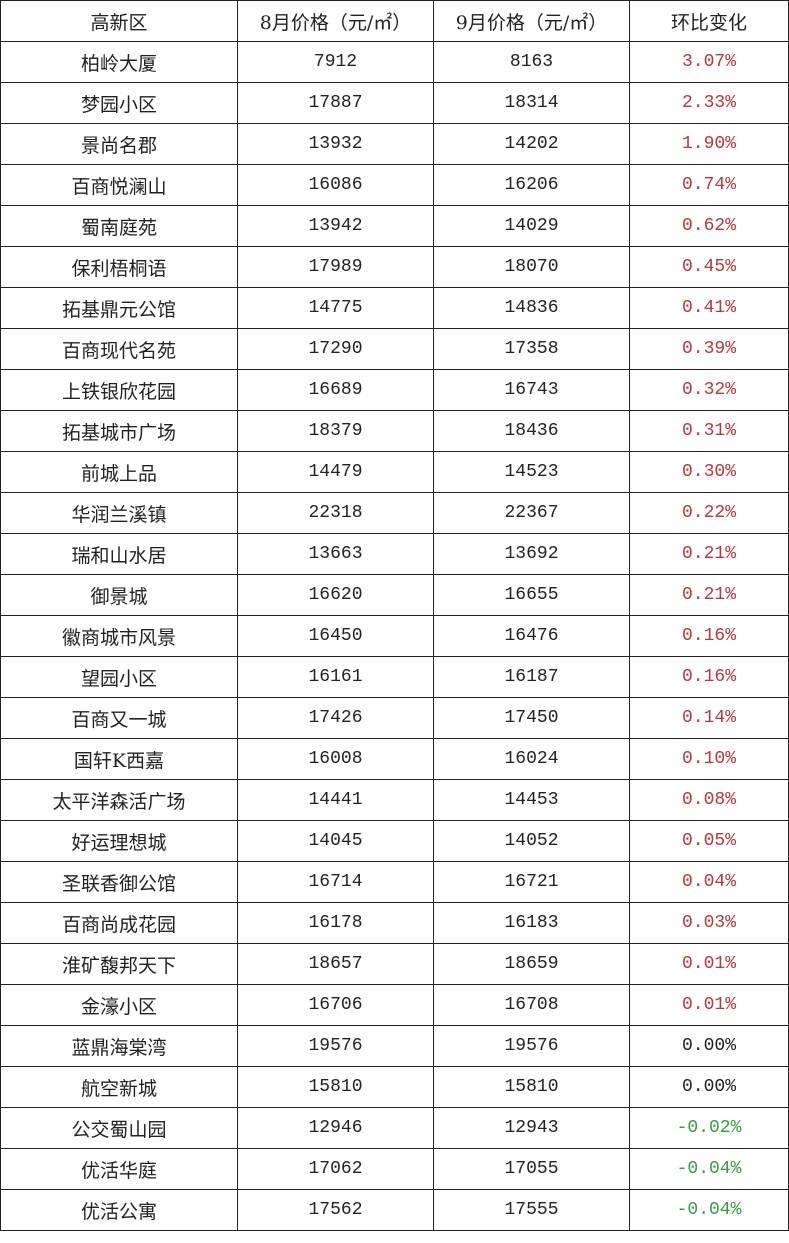 The width and height of the screenshot is (789, 1243). What do you see at coordinates (531, 800) in the screenshot?
I see `sep-price-cell: 14453` at bounding box center [531, 800].